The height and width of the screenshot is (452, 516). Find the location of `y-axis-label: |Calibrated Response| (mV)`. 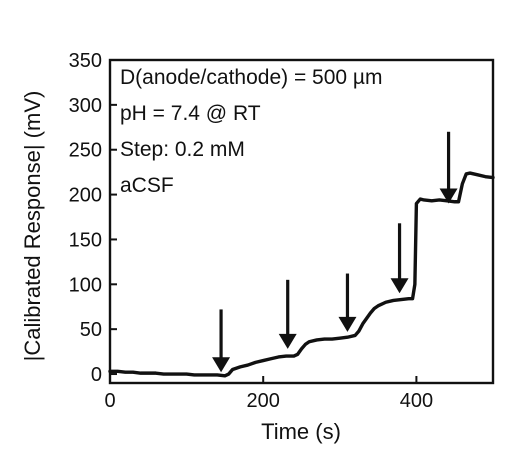

y-axis-label: |Calibrated Response| (mV) is located at coordinates (32, 226).